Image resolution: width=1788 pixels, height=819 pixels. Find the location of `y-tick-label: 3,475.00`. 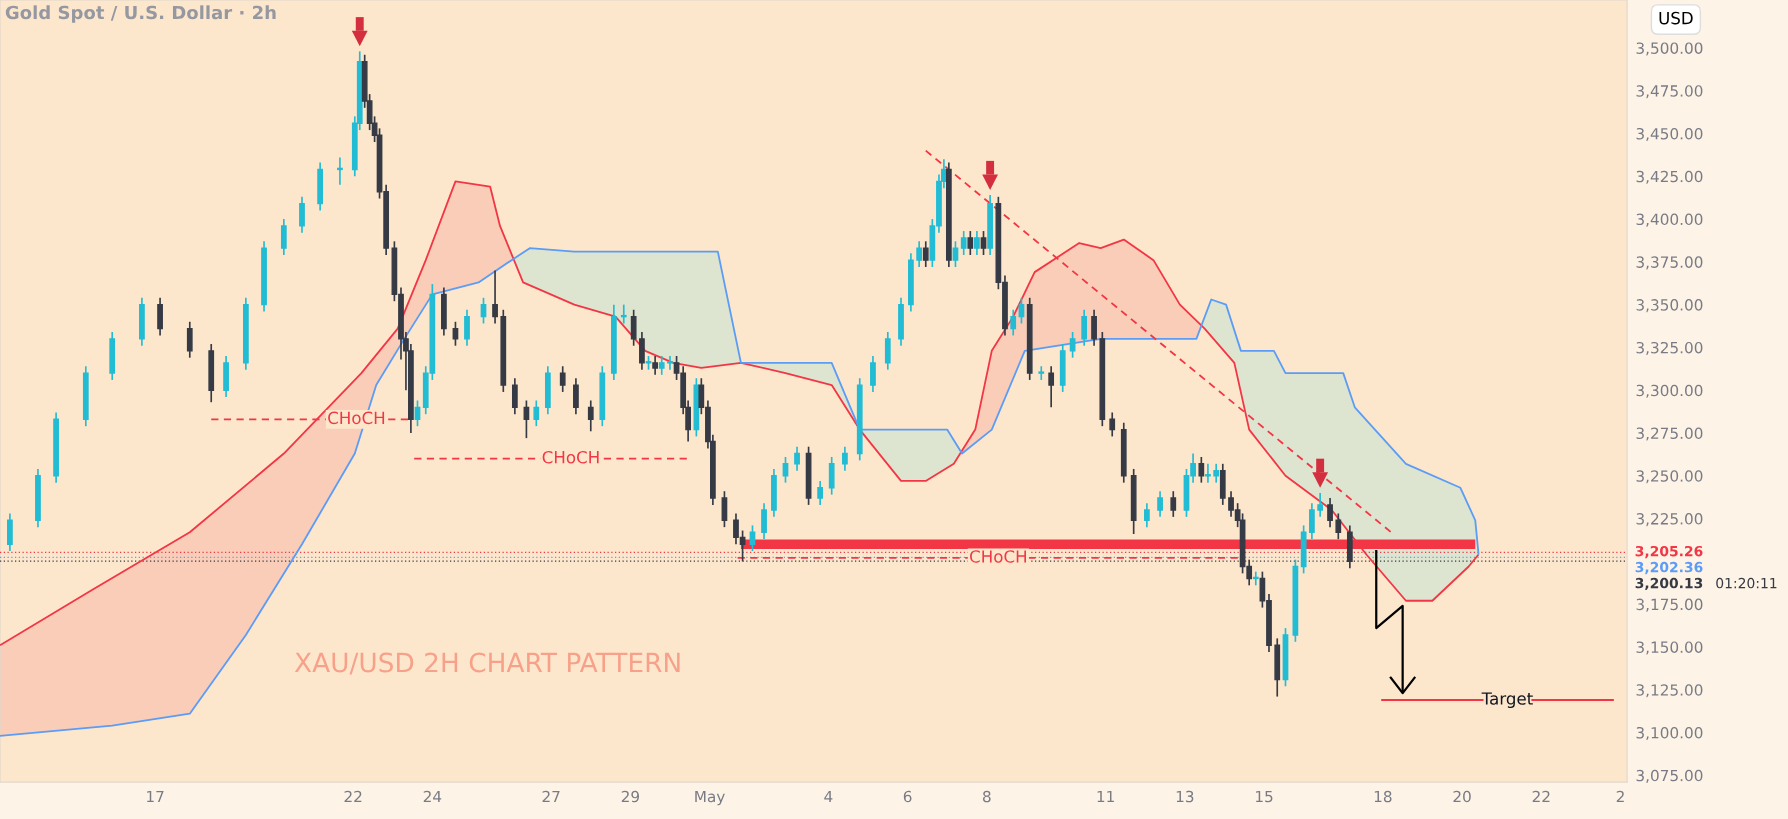

y-tick-label: 3,475.00 is located at coordinates (1669, 92).